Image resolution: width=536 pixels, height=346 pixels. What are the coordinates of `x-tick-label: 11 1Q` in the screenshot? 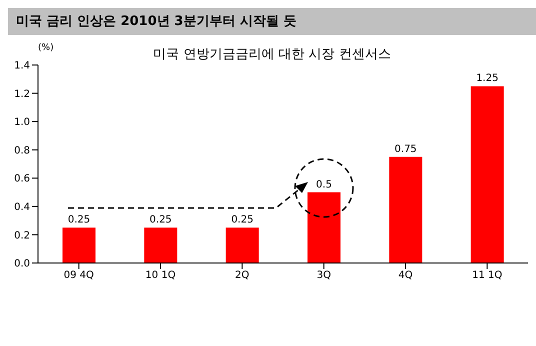 It's located at (487, 276).